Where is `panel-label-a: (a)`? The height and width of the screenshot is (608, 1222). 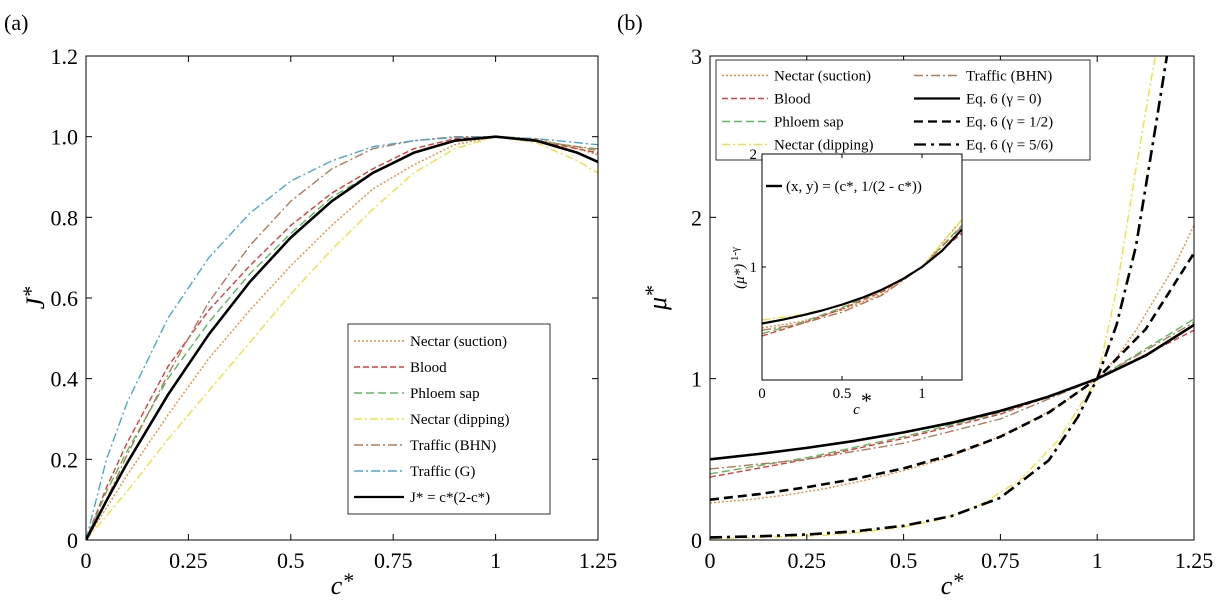
panel-label-a: (a) is located at coordinates (16, 22).